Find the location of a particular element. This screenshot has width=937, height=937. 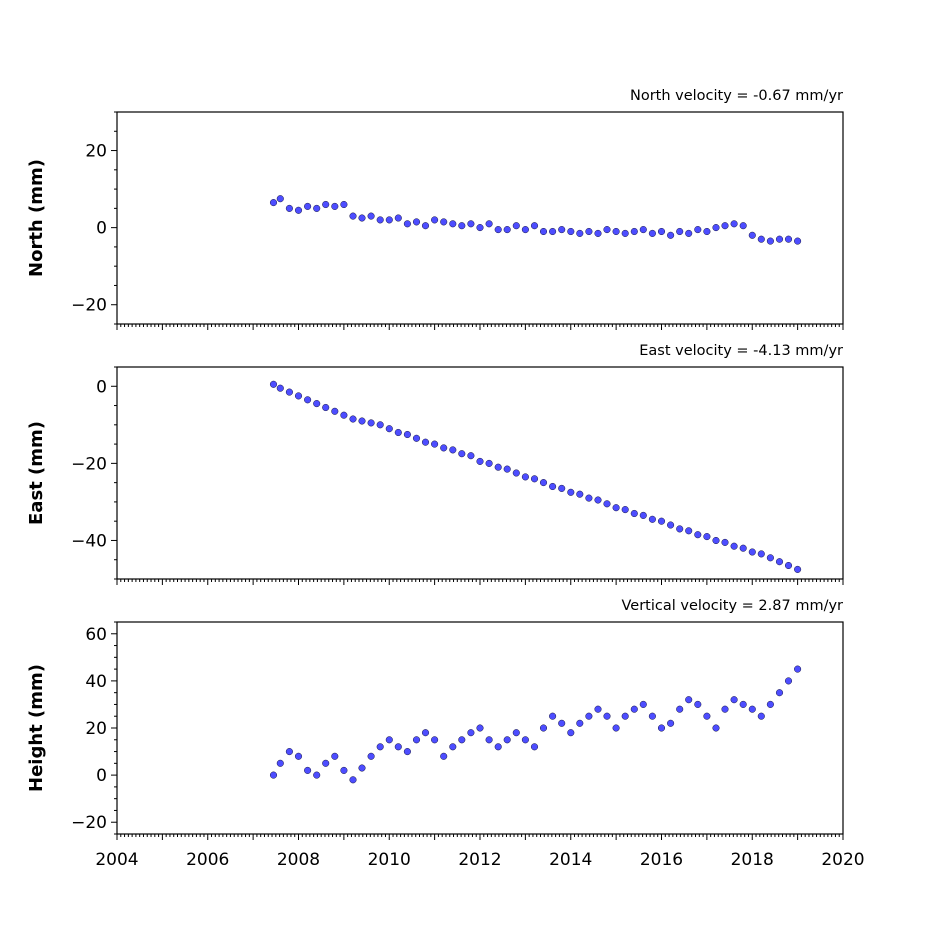

height-ytick-label: 20 is located at coordinates (96, 729).